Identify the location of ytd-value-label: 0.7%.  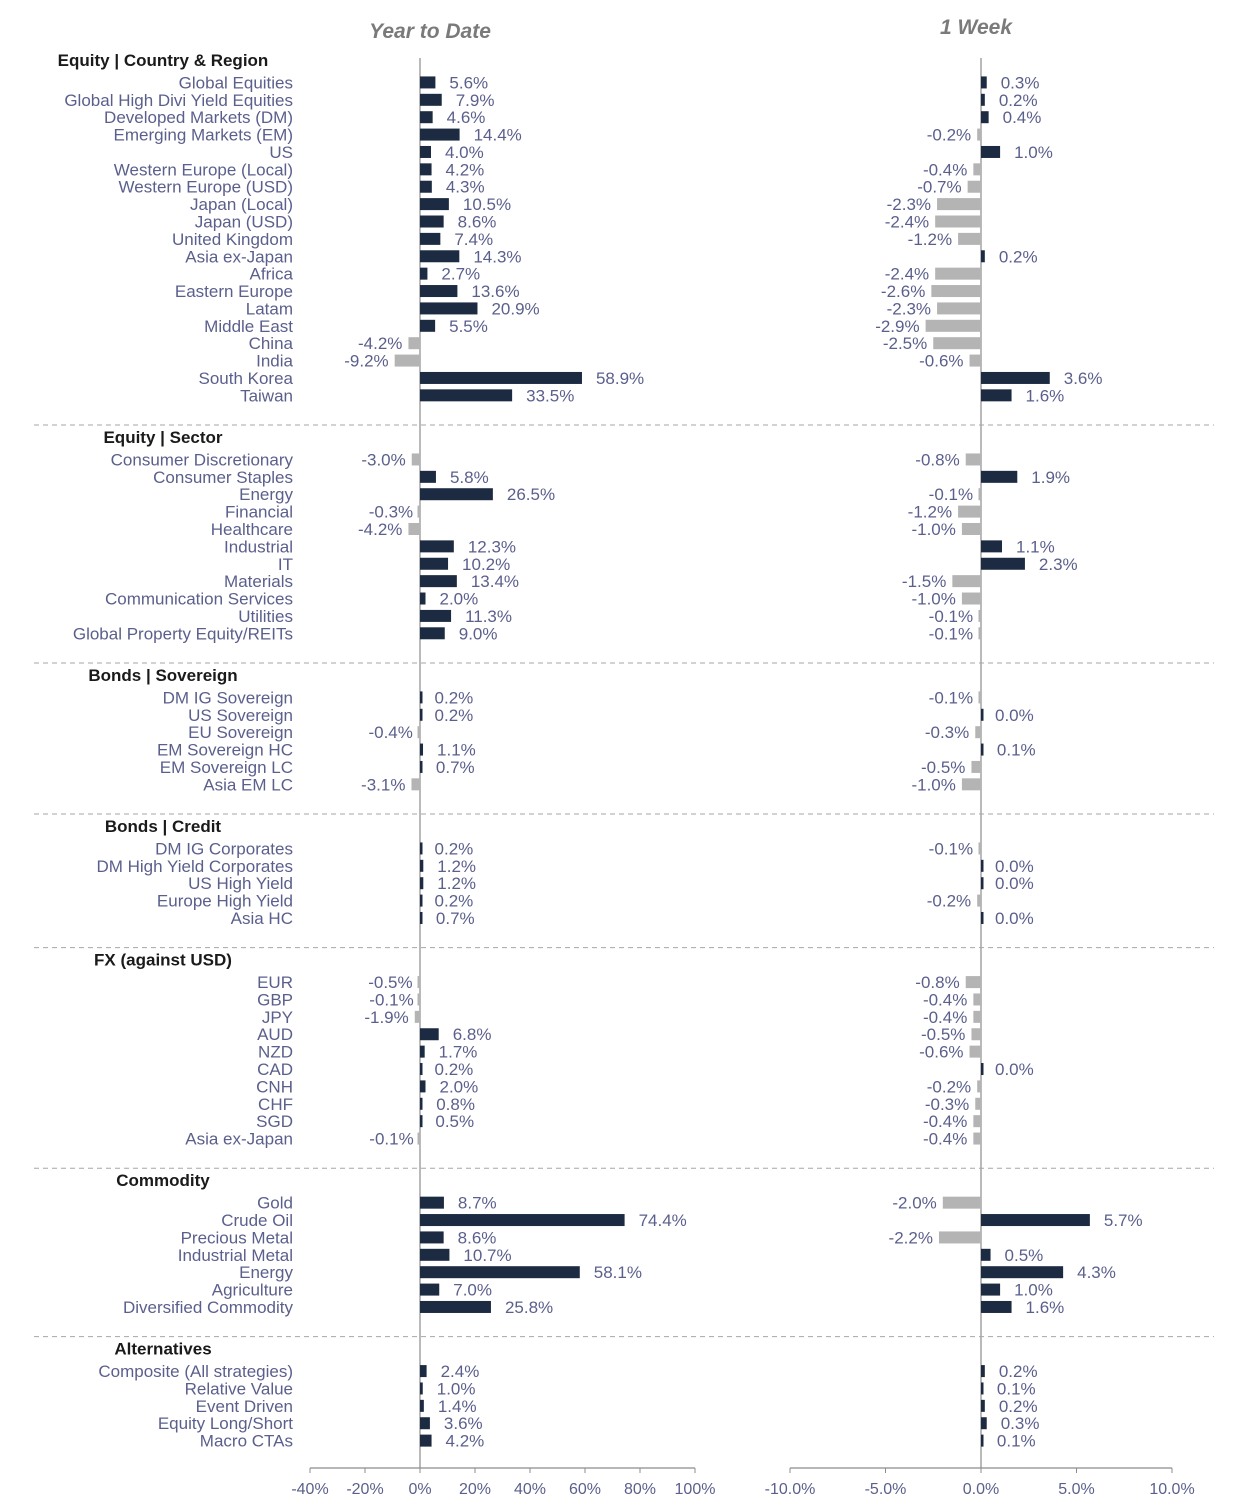
(455, 918).